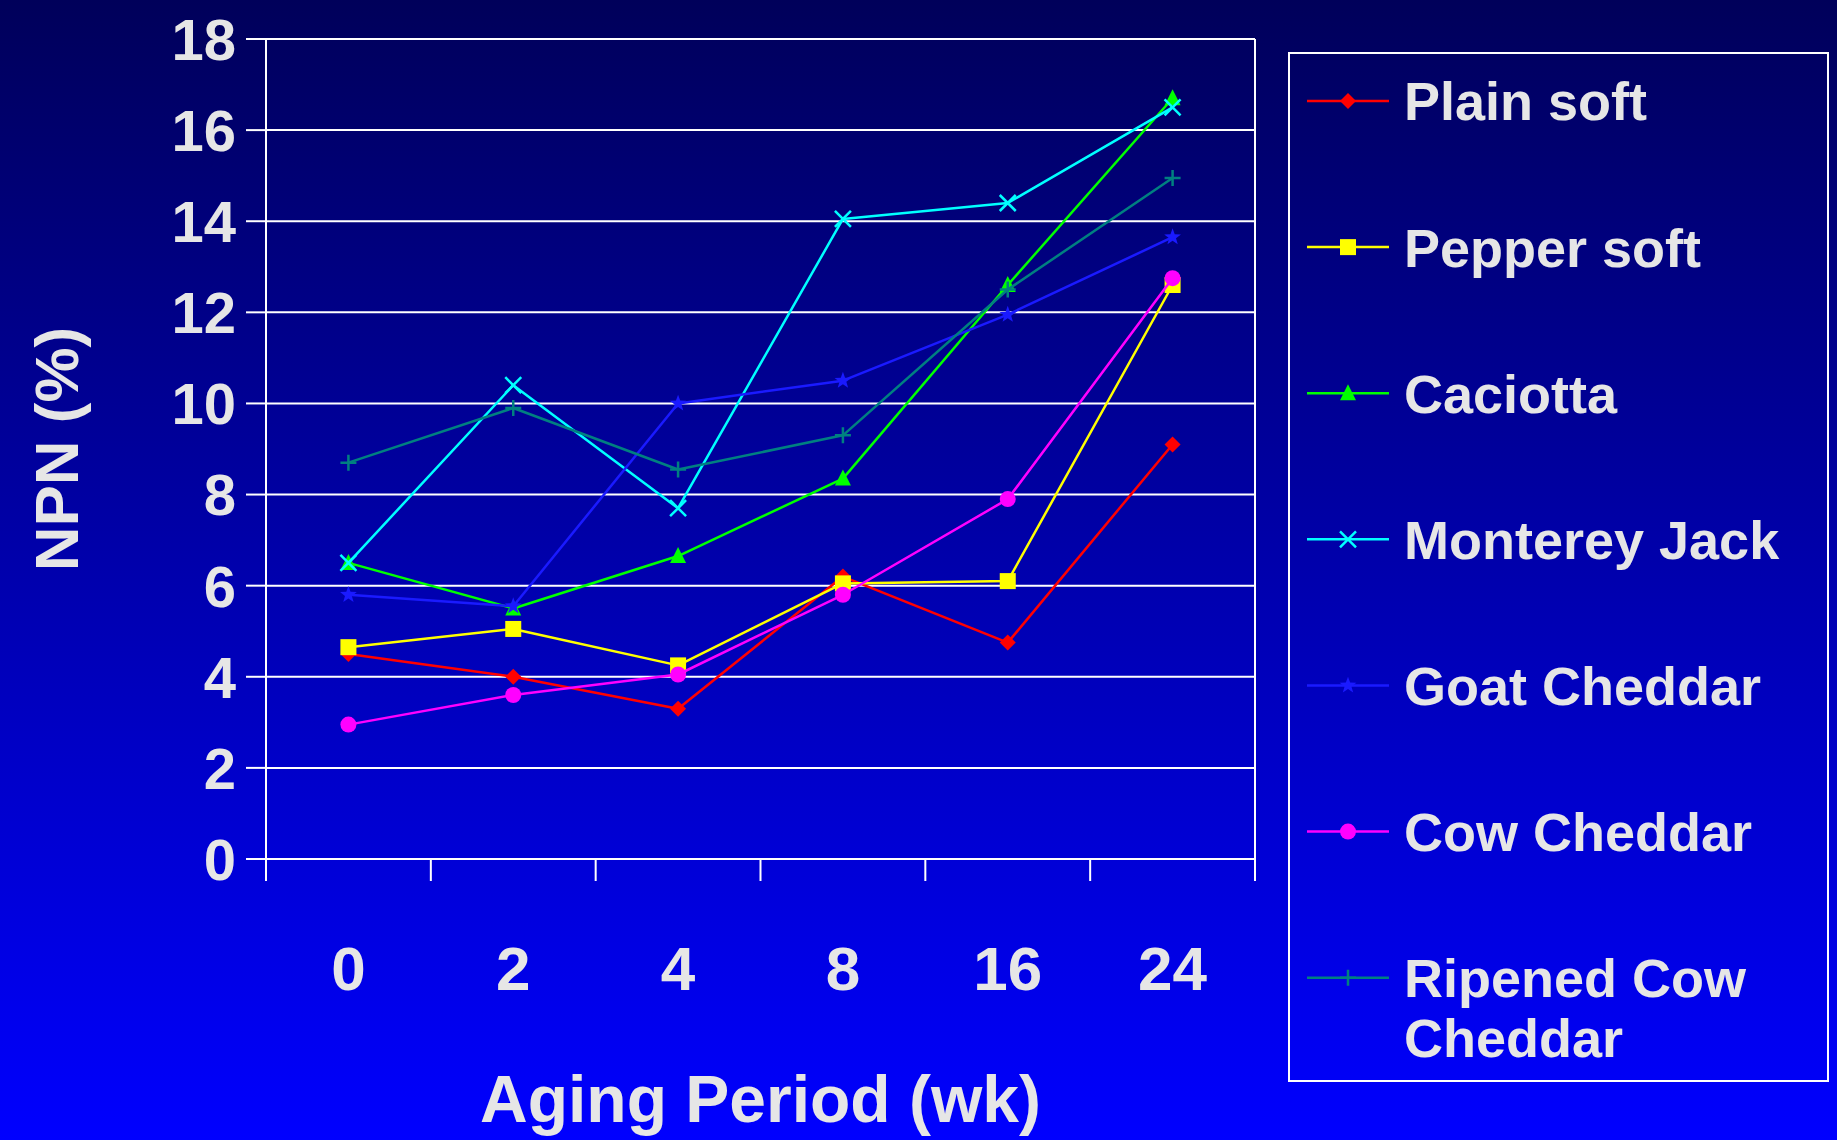  What do you see at coordinates (203, 222) in the screenshot?
I see `y-tick-label: 14` at bounding box center [203, 222].